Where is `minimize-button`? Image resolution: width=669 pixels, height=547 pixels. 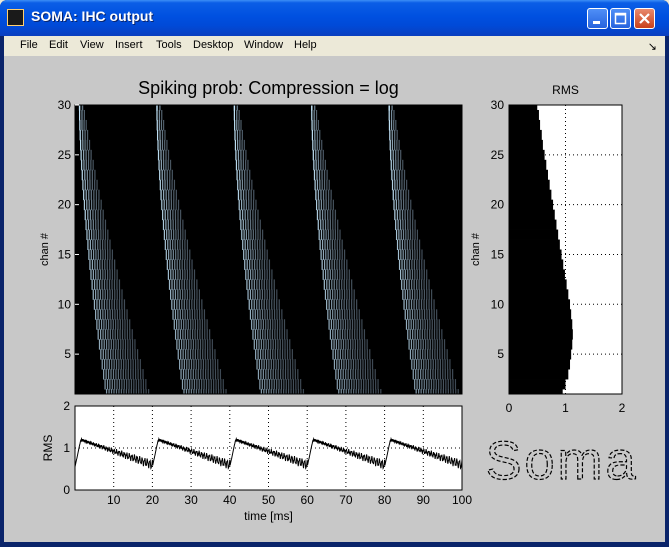 minimize-button is located at coordinates (597, 18).